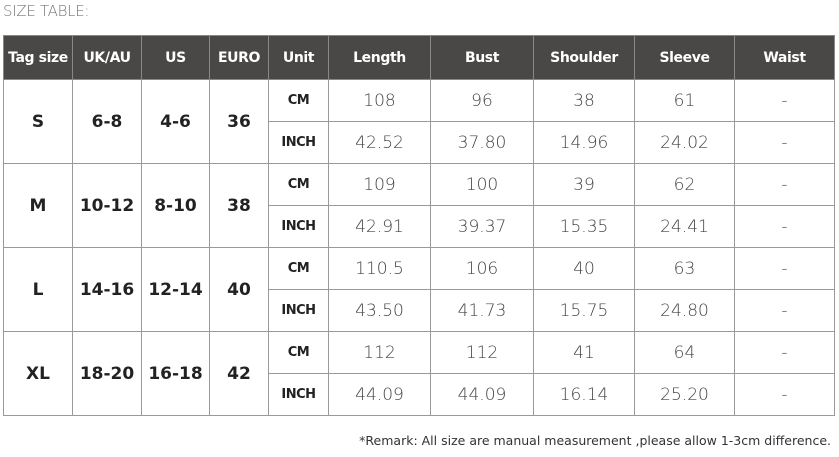  I want to click on sleeve-cell: 62, so click(684, 184).